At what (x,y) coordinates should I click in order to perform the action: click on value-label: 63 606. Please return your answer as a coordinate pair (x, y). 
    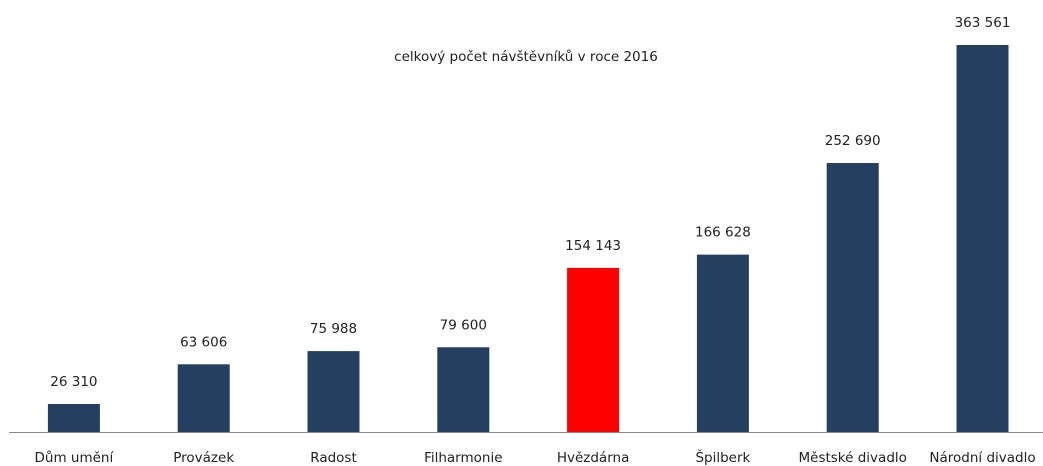
    Looking at the image, I should click on (203, 342).